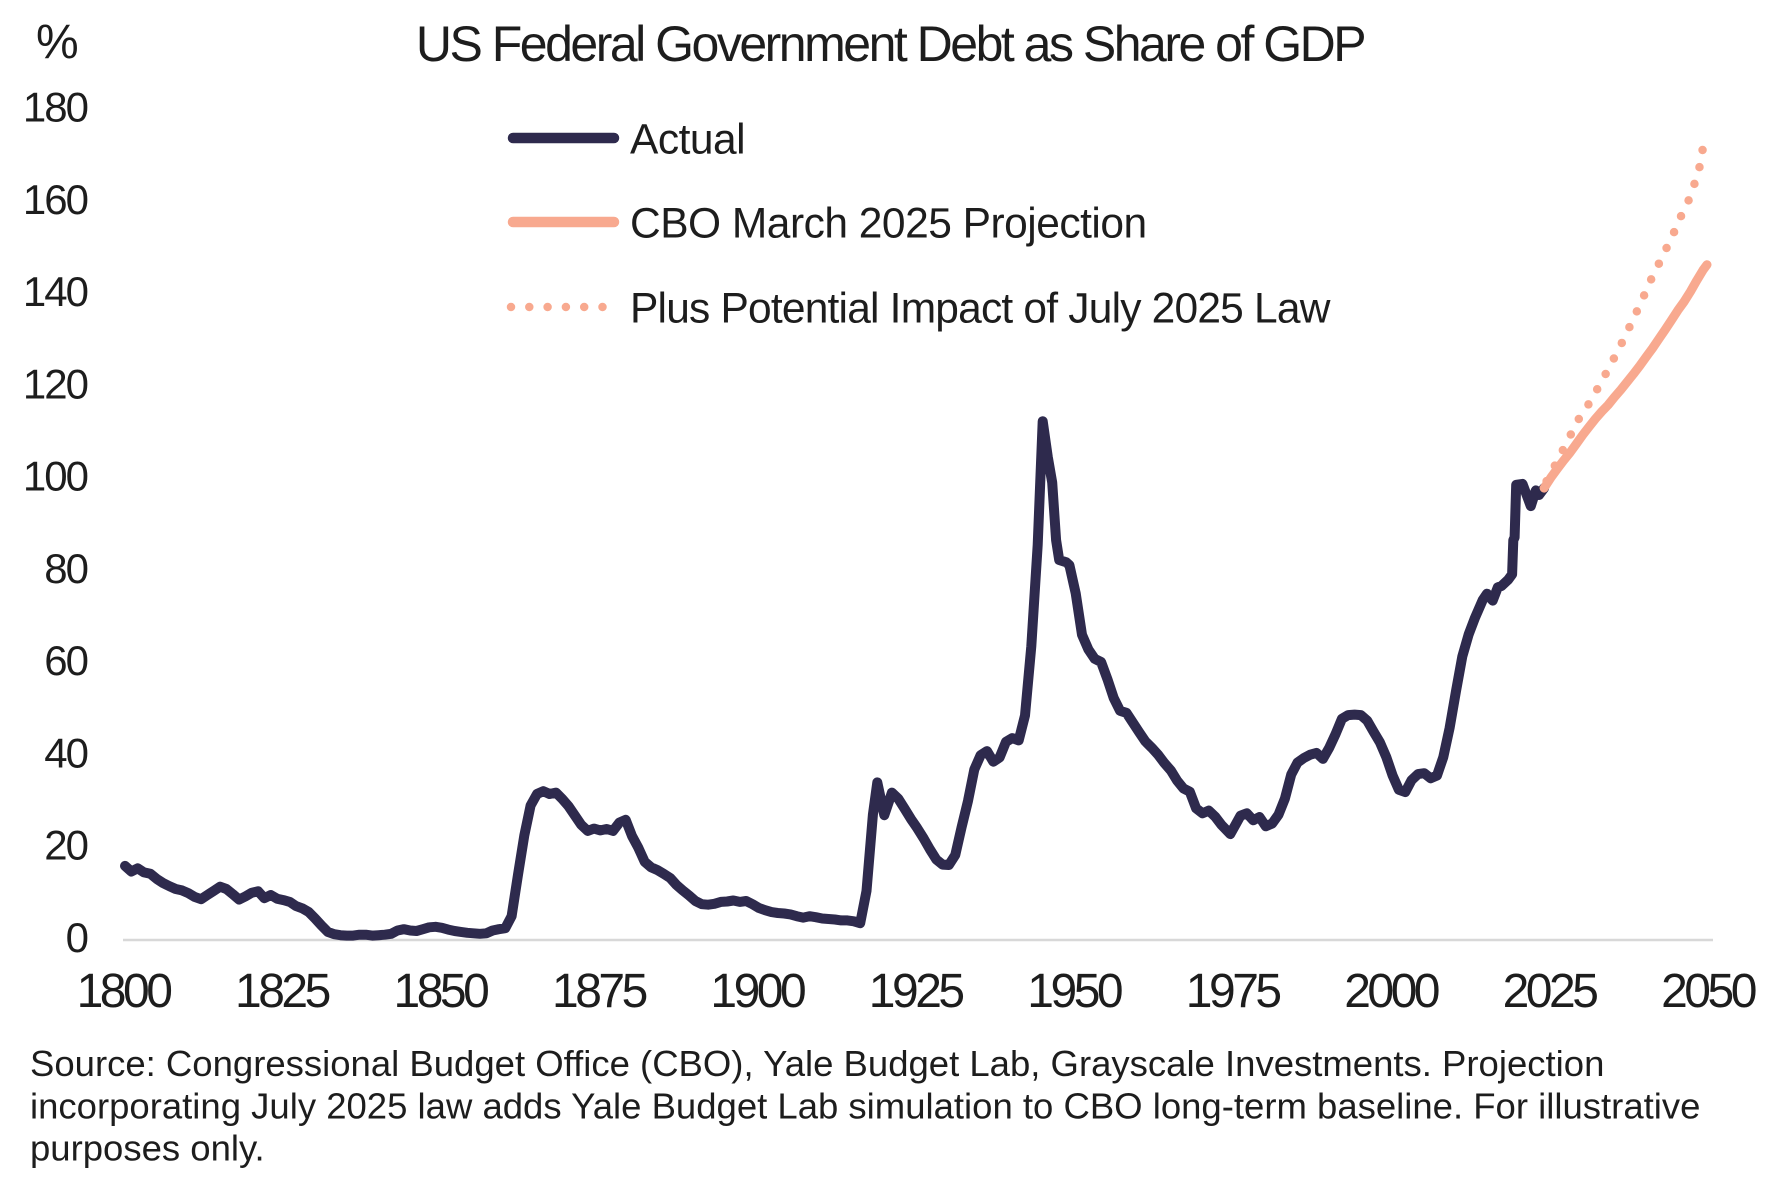  Describe the element at coordinates (55, 476) in the screenshot. I see `svg-text: 100` at that location.